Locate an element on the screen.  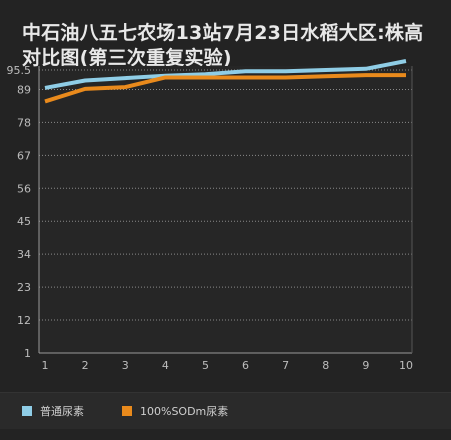
legend-item-2: 100%SODm尿素 is located at coordinates (175, 411).